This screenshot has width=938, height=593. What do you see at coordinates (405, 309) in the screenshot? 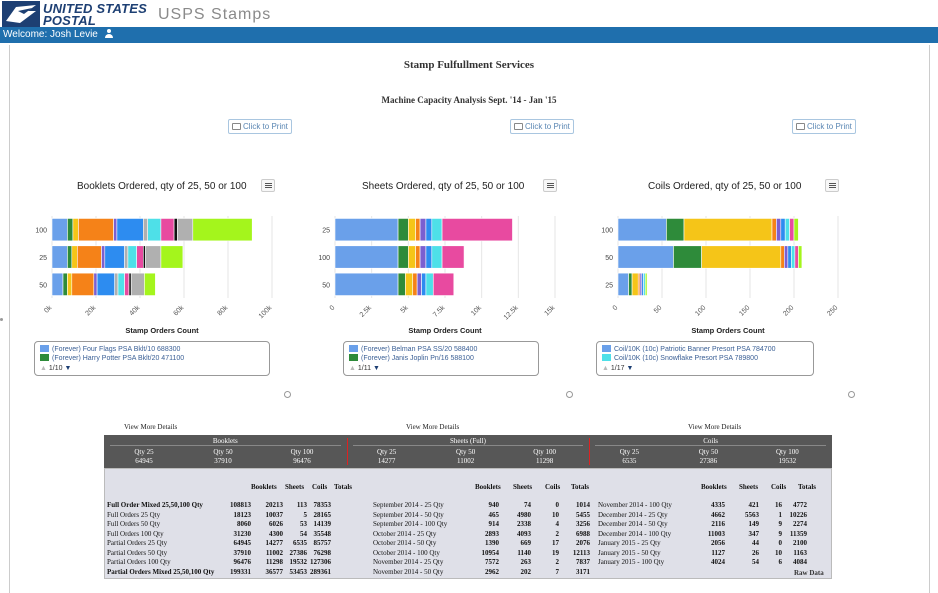
I see `x-tick-label: 5k` at bounding box center [405, 309].